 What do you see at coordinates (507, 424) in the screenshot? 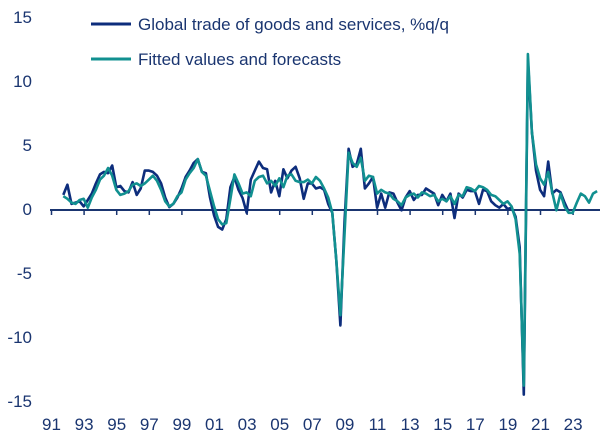
I see `x-tick-label: 19` at bounding box center [507, 424].